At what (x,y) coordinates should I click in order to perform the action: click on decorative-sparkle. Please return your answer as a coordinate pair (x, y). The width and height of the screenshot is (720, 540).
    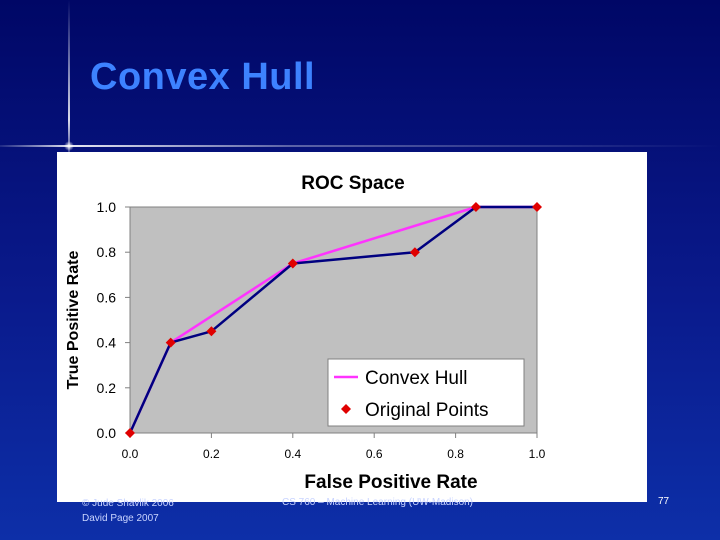
    Looking at the image, I should click on (69, 146).